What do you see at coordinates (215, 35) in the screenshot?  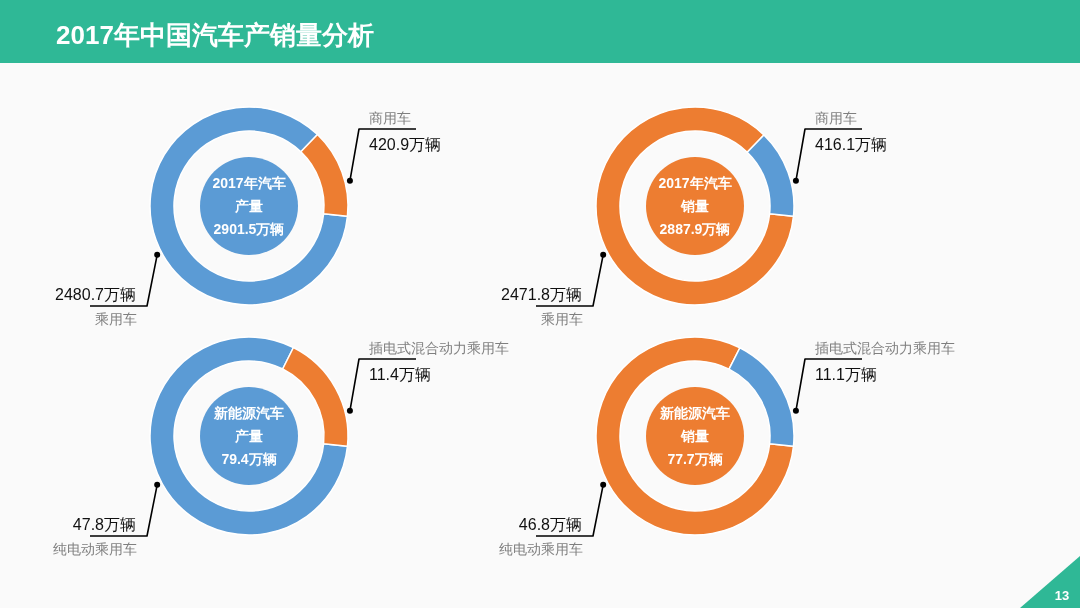 I see `text: 2017年中国汽车产销量分析` at bounding box center [215, 35].